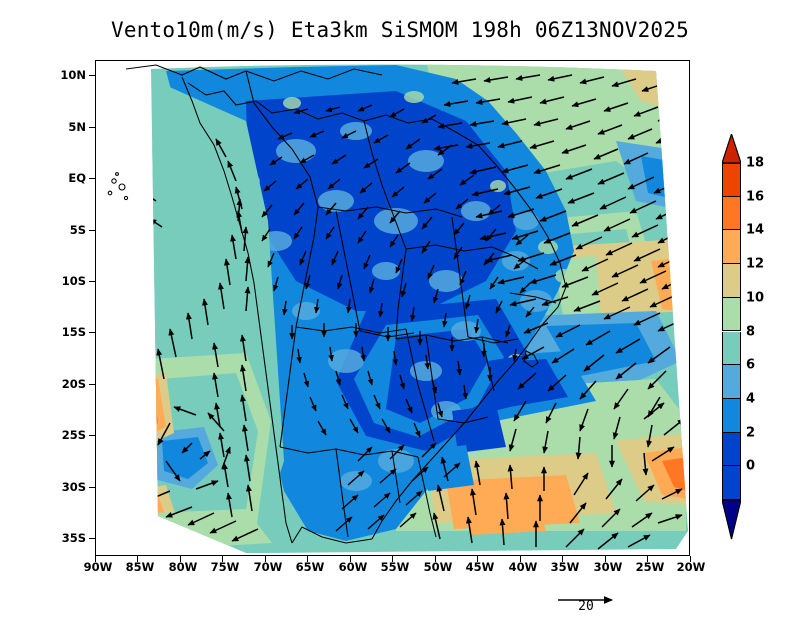  What do you see at coordinates (751, 466) in the screenshot?
I see `colorbar-label-0: 0` at bounding box center [751, 466].